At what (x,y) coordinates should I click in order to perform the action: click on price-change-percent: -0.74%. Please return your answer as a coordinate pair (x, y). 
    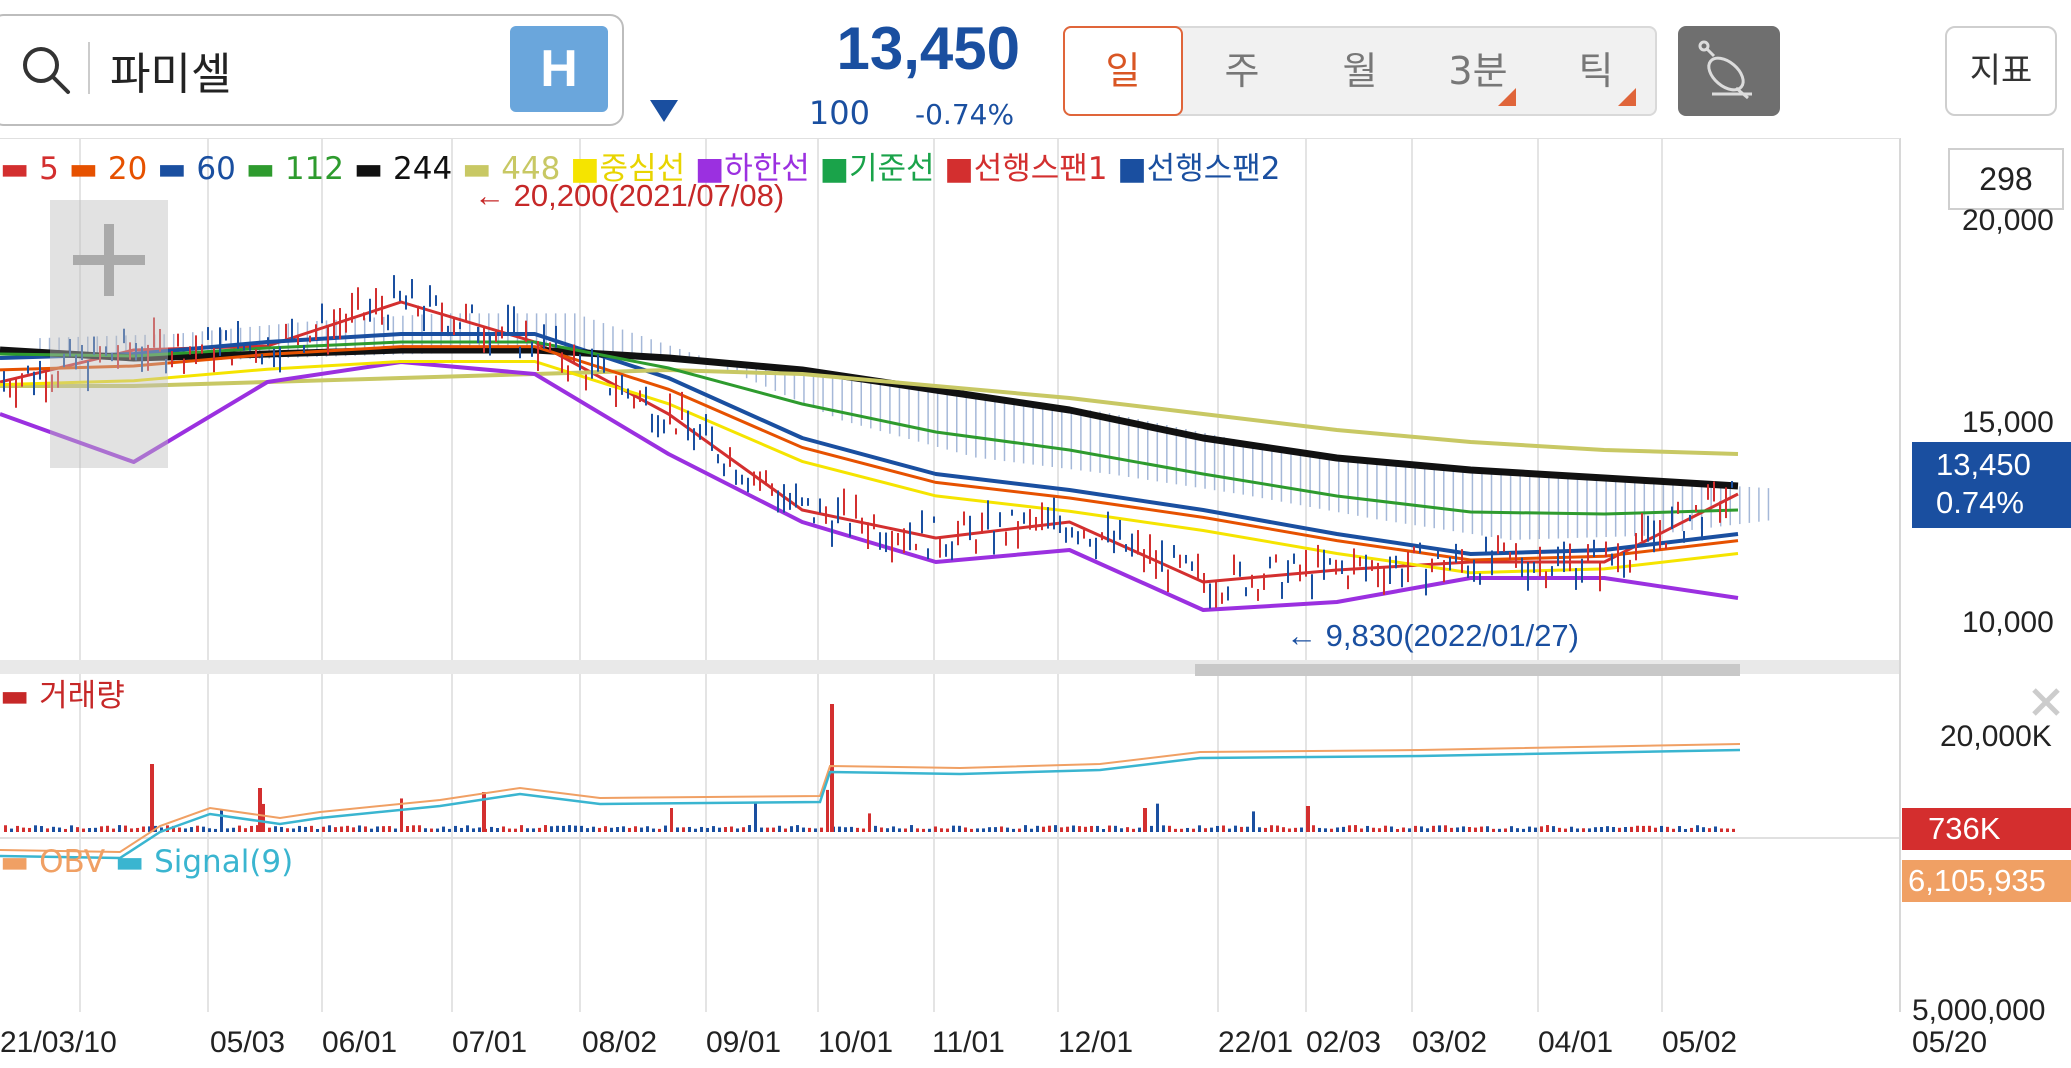
    Looking at the image, I should click on (965, 114).